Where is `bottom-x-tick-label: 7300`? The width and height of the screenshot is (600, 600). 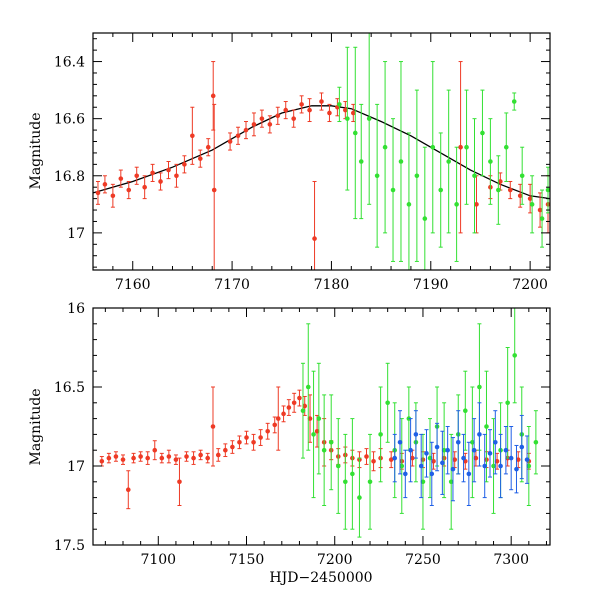
bottom-x-tick-label: 7300 is located at coordinates (511, 560).